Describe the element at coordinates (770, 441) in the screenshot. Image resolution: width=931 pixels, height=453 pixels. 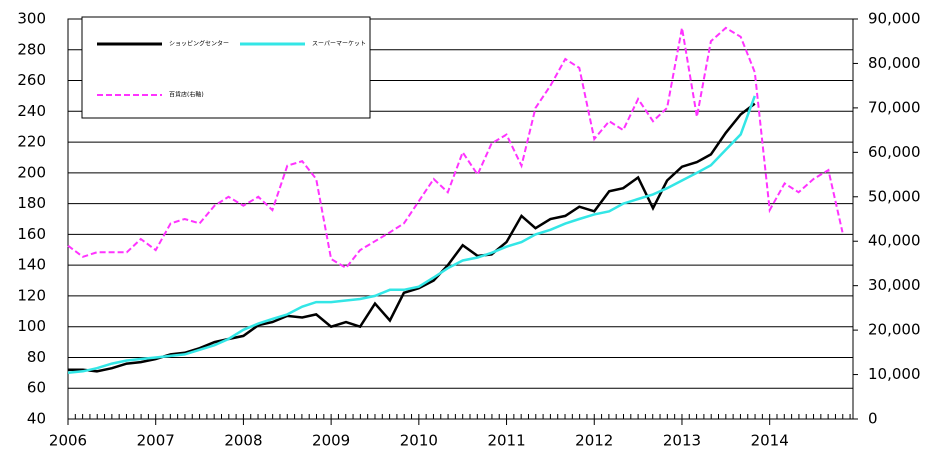
I see `x-tick-label: 2014` at that location.